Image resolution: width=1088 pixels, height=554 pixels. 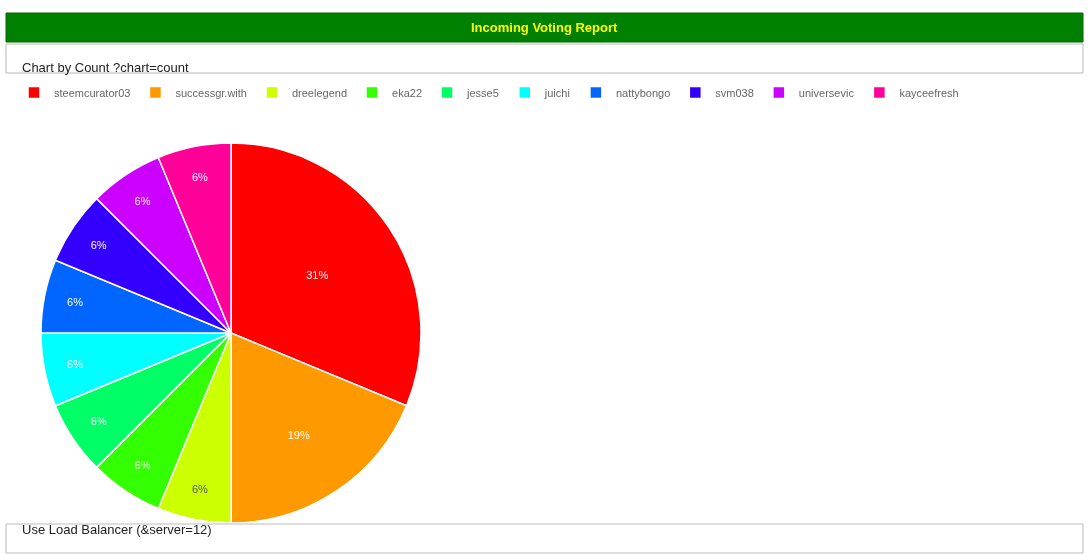 What do you see at coordinates (643, 92) in the screenshot?
I see `legend-label: nattybongo` at bounding box center [643, 92].